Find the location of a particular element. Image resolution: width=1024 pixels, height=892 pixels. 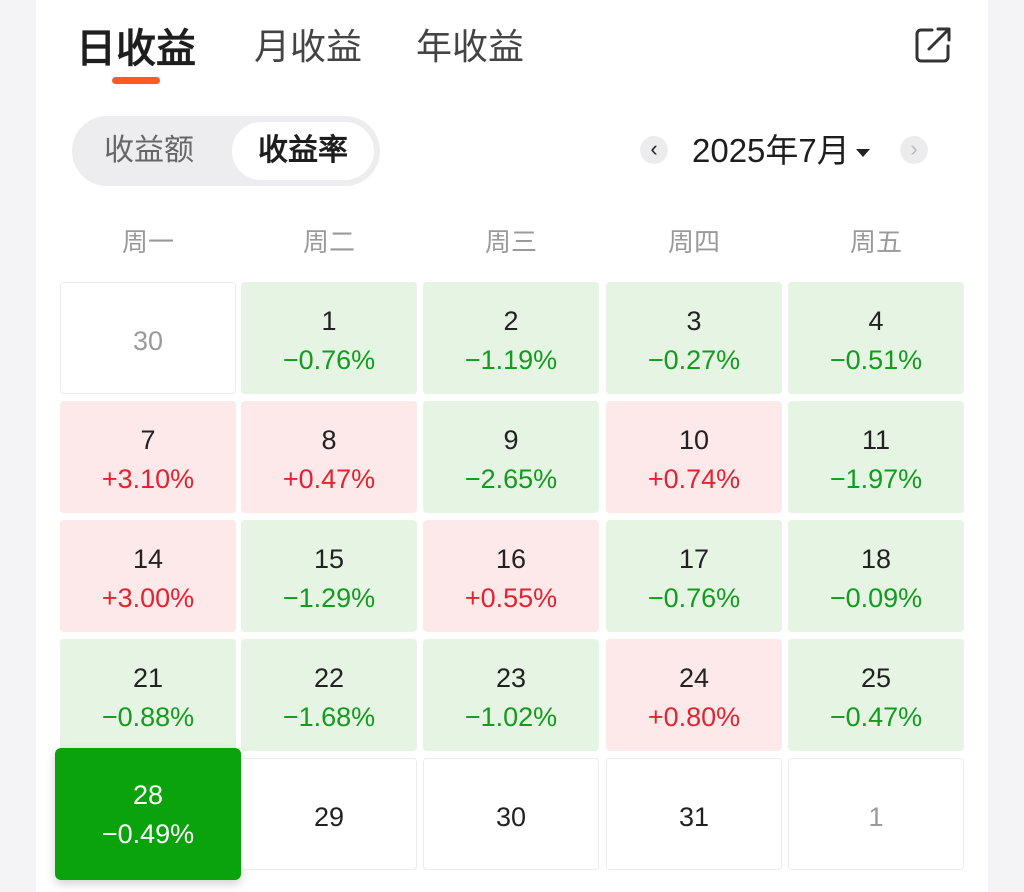

weekday-label: 周二 is located at coordinates (328, 242).